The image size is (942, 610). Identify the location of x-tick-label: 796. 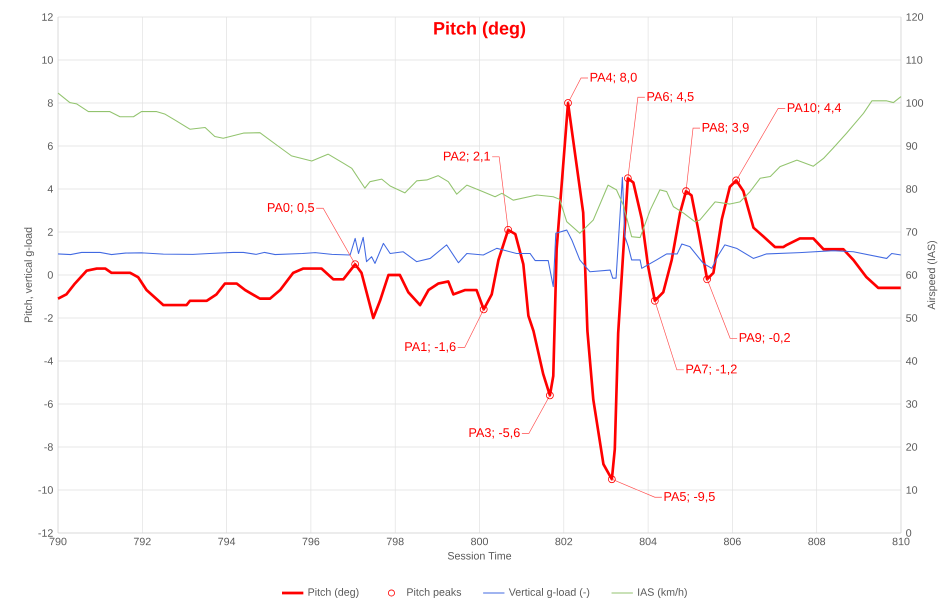
(311, 542).